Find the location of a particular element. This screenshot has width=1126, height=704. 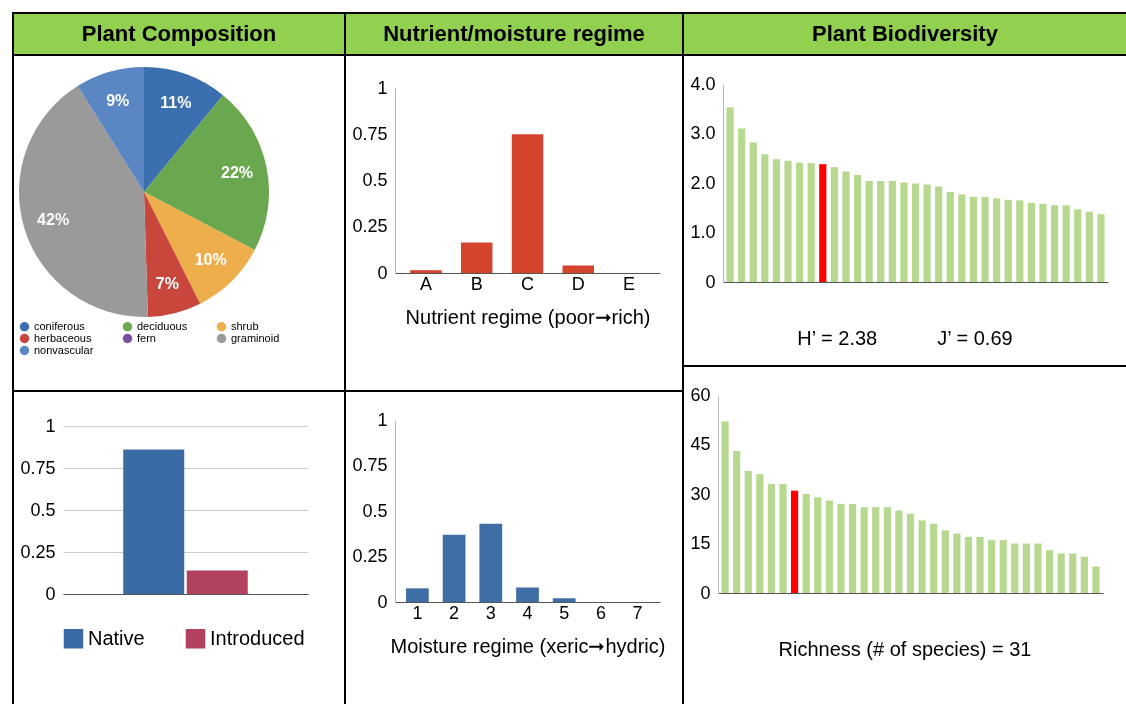

data-label: 10% is located at coordinates (210, 259).